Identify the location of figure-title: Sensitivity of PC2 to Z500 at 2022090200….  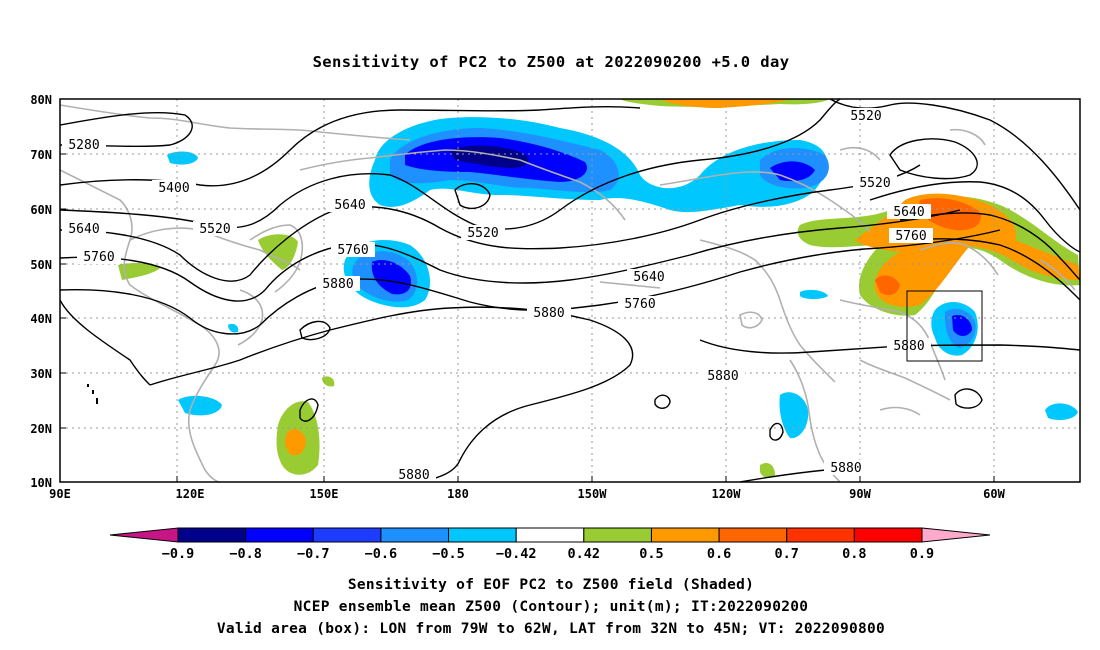
(551, 62).